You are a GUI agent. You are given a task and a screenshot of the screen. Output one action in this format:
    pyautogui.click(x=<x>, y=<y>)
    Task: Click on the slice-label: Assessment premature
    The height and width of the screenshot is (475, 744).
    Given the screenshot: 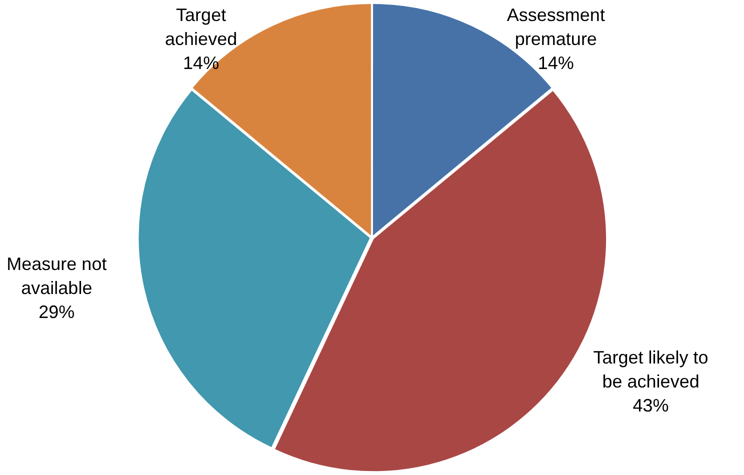 What is the action you would take?
    pyautogui.click(x=555, y=26)
    